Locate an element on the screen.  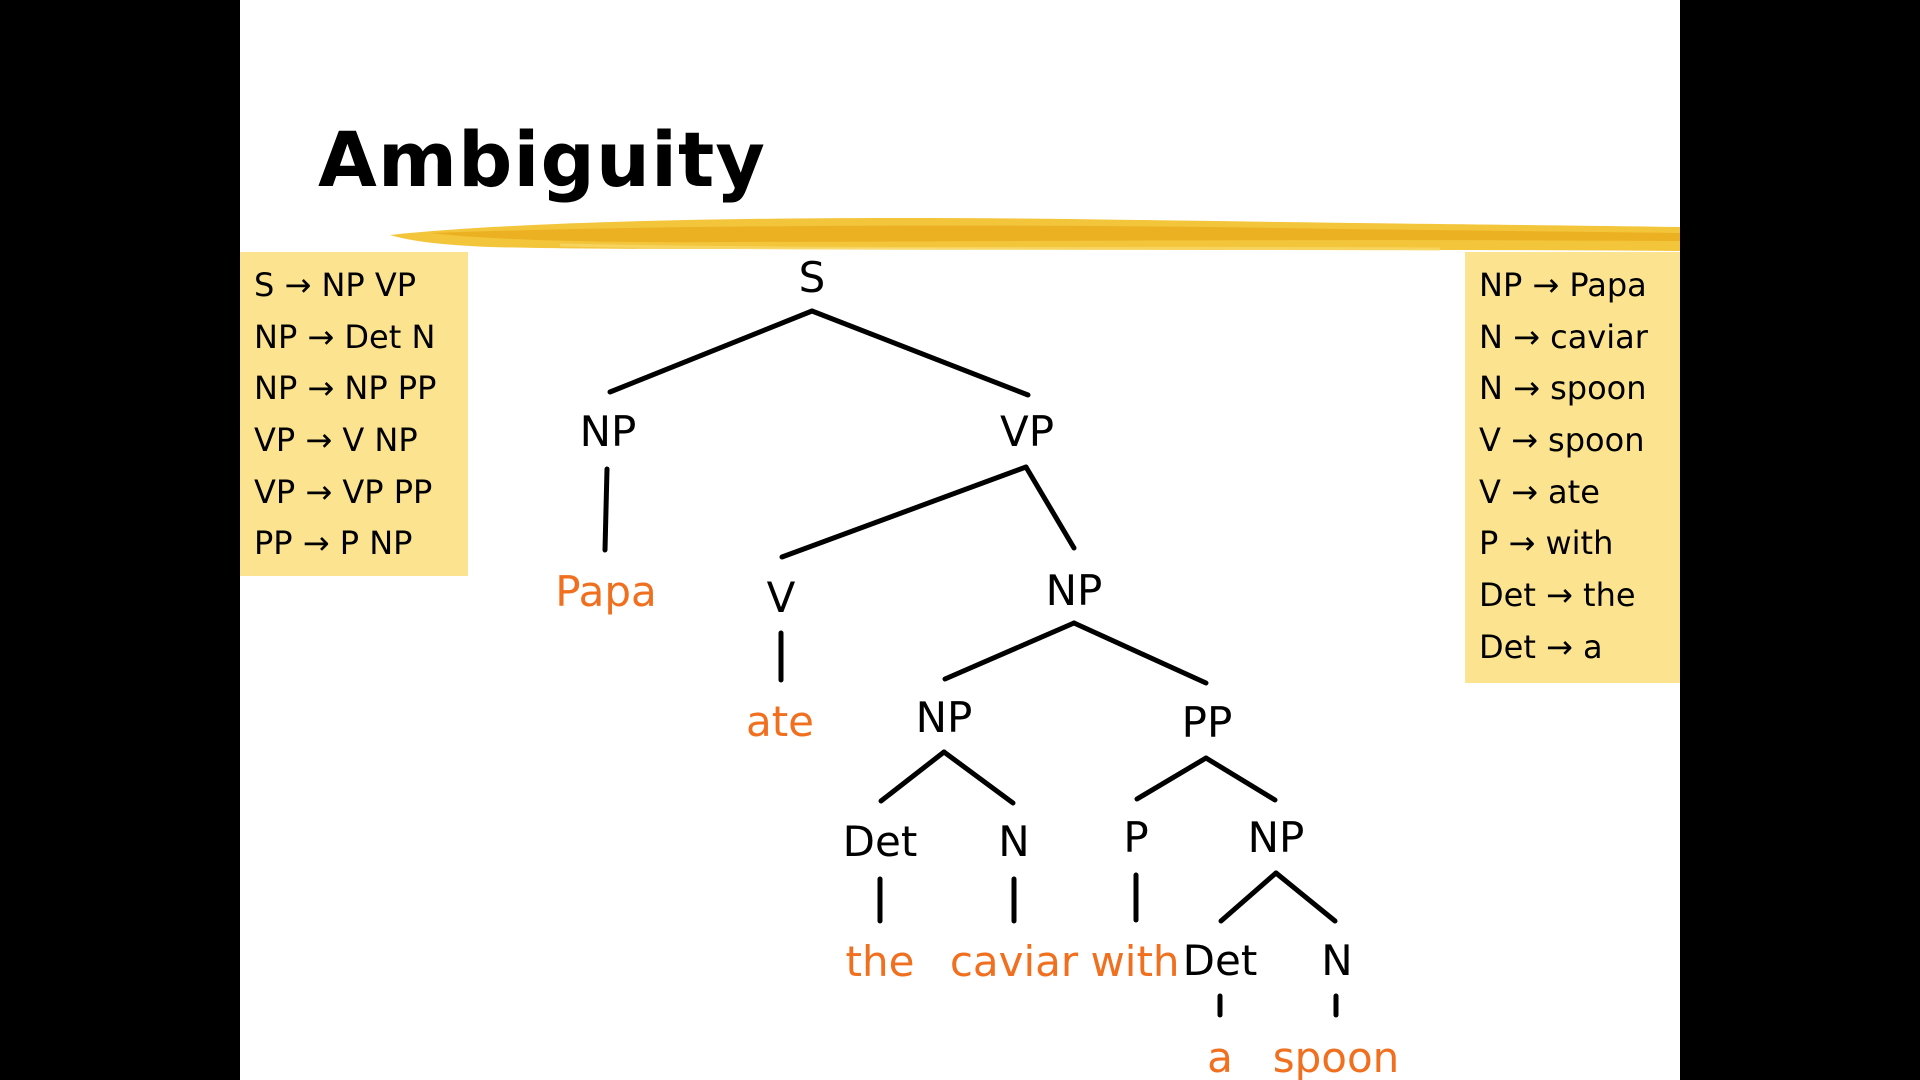
tree-node-np3: NP is located at coordinates (944, 717).